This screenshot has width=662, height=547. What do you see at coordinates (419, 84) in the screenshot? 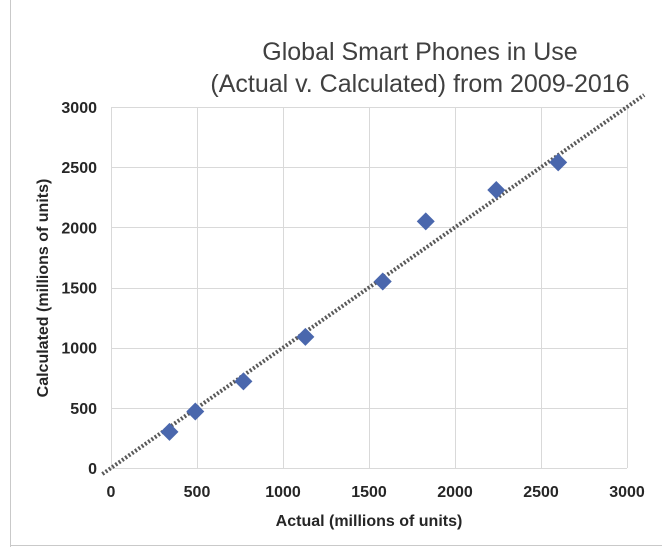
I see `chart-title-line-2: (Actual v. Calculated) from 2009-2016` at bounding box center [419, 84].